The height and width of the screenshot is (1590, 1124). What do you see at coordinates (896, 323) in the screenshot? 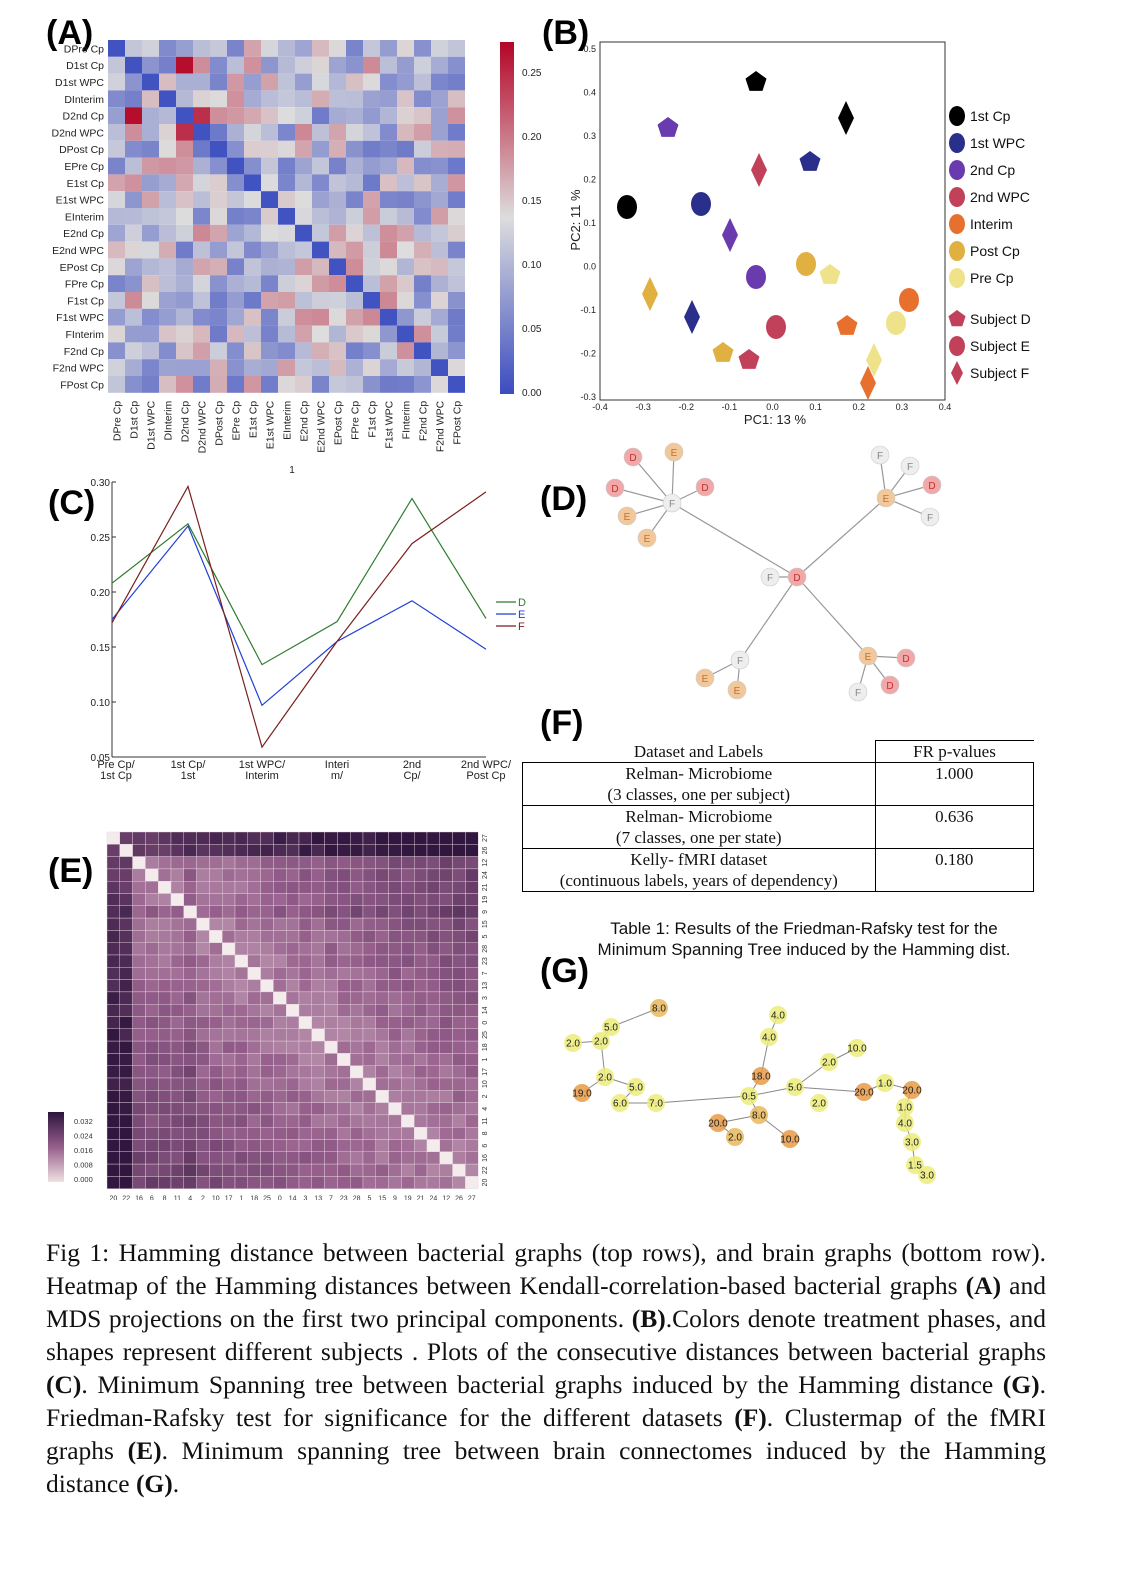
I see `scatter-point` at bounding box center [896, 323].